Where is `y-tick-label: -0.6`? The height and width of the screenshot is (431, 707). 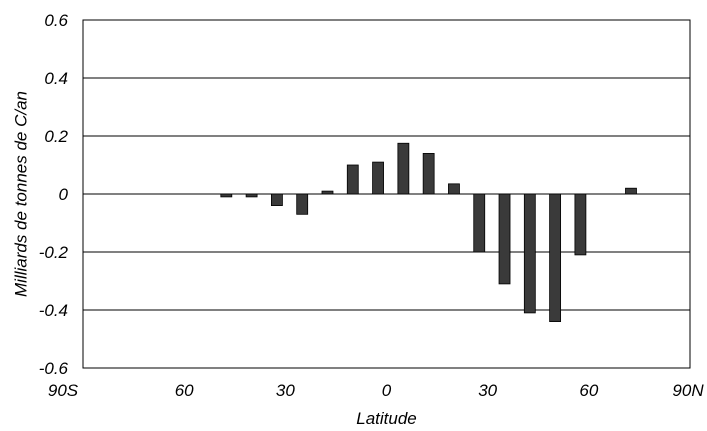 y-tick-label: -0.6 is located at coordinates (54, 368).